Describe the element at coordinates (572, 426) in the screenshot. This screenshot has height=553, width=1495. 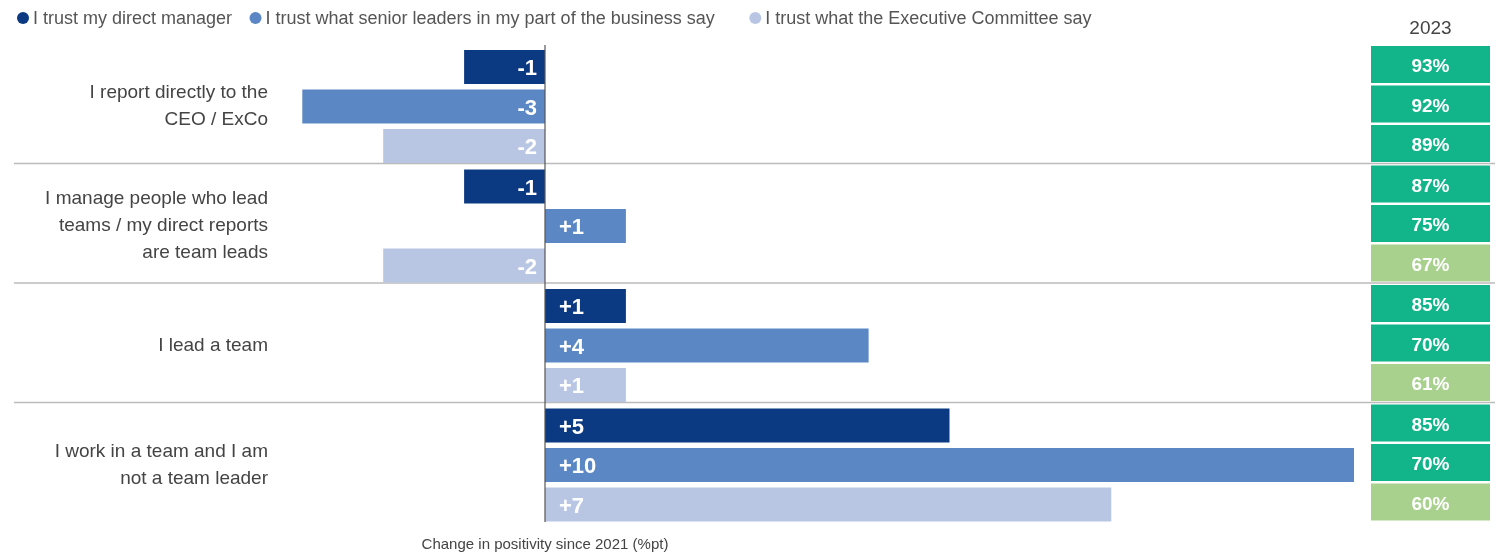
I see `data-label: +5` at that location.